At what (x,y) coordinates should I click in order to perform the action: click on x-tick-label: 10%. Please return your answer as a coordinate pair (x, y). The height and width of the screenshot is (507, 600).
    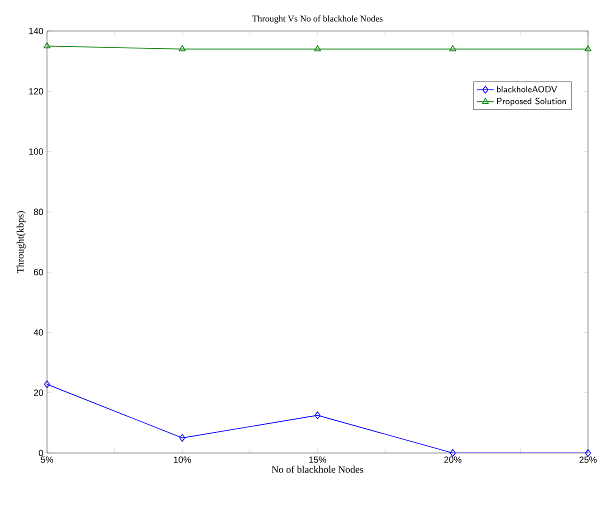
    Looking at the image, I should click on (182, 459).